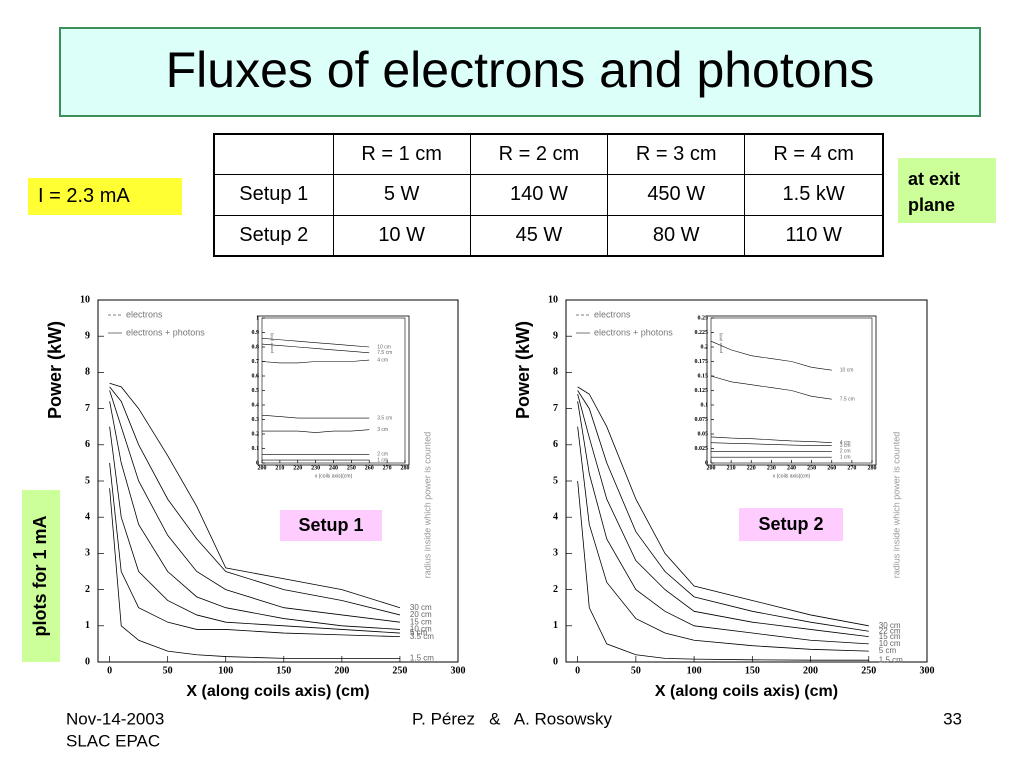 Image resolution: width=1024 pixels, height=768 pixels. I want to click on cell: R = 3 cm, so click(676, 154).